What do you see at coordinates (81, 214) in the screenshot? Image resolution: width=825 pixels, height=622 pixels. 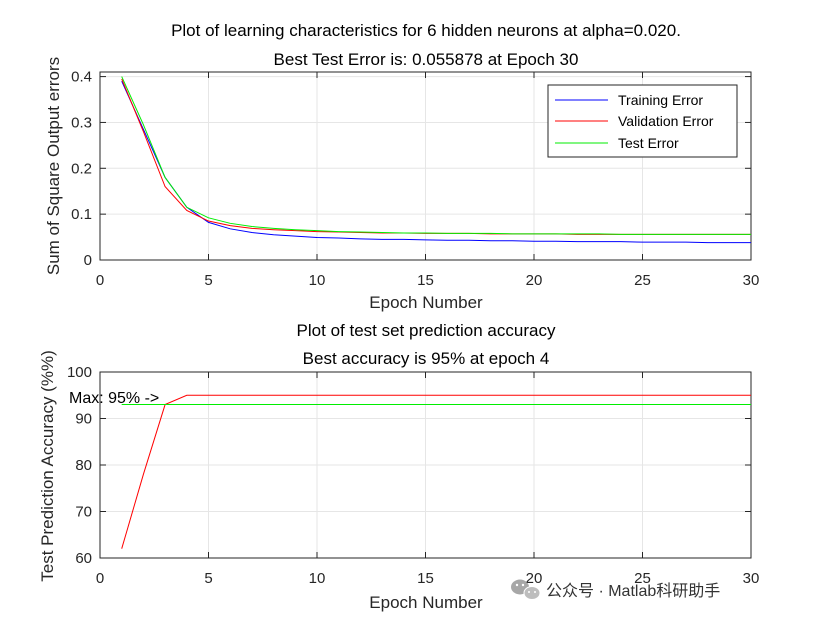 I see `y-tick-label: 0.1` at bounding box center [81, 214].